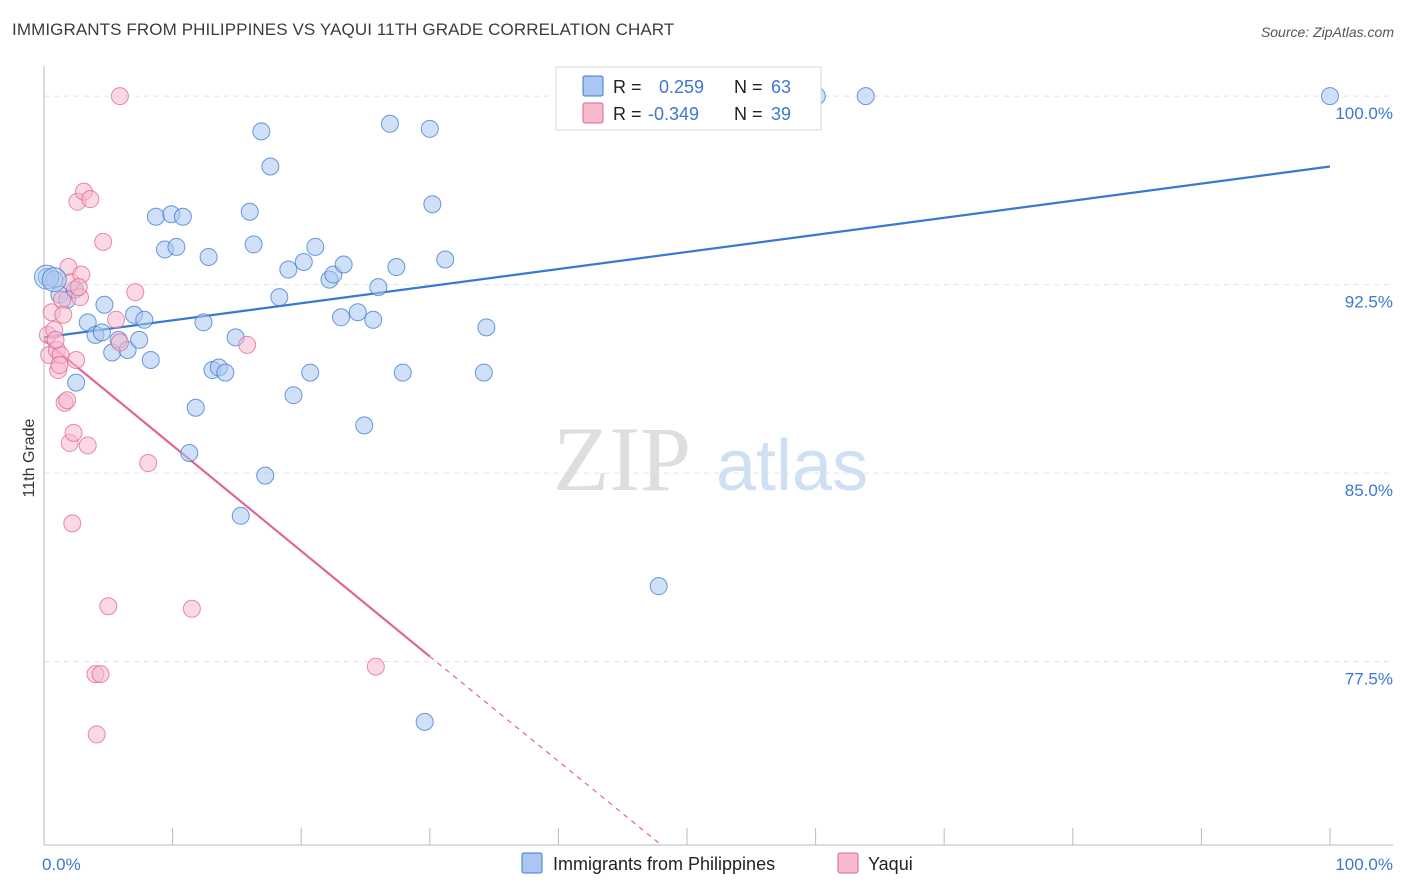 Image resolution: width=1406 pixels, height=892 pixels. I want to click on source-label: Source: ZipAtlas.com, so click(1327, 32).